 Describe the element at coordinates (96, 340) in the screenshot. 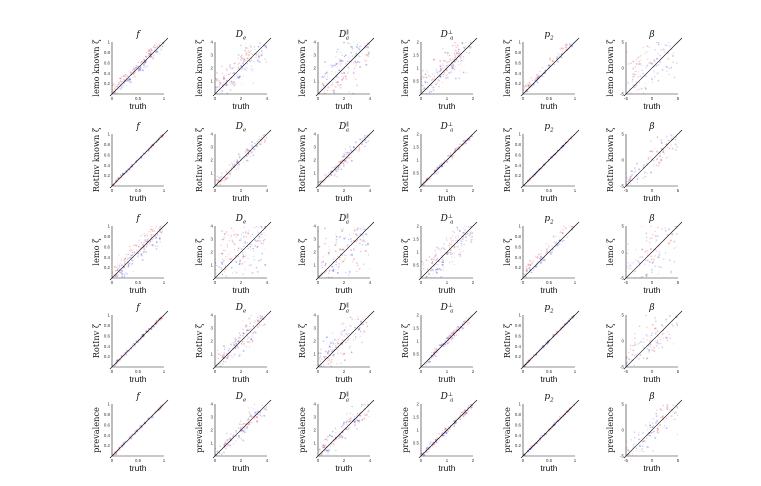

I see `y-axis-label: RotInv ζ` at that location.